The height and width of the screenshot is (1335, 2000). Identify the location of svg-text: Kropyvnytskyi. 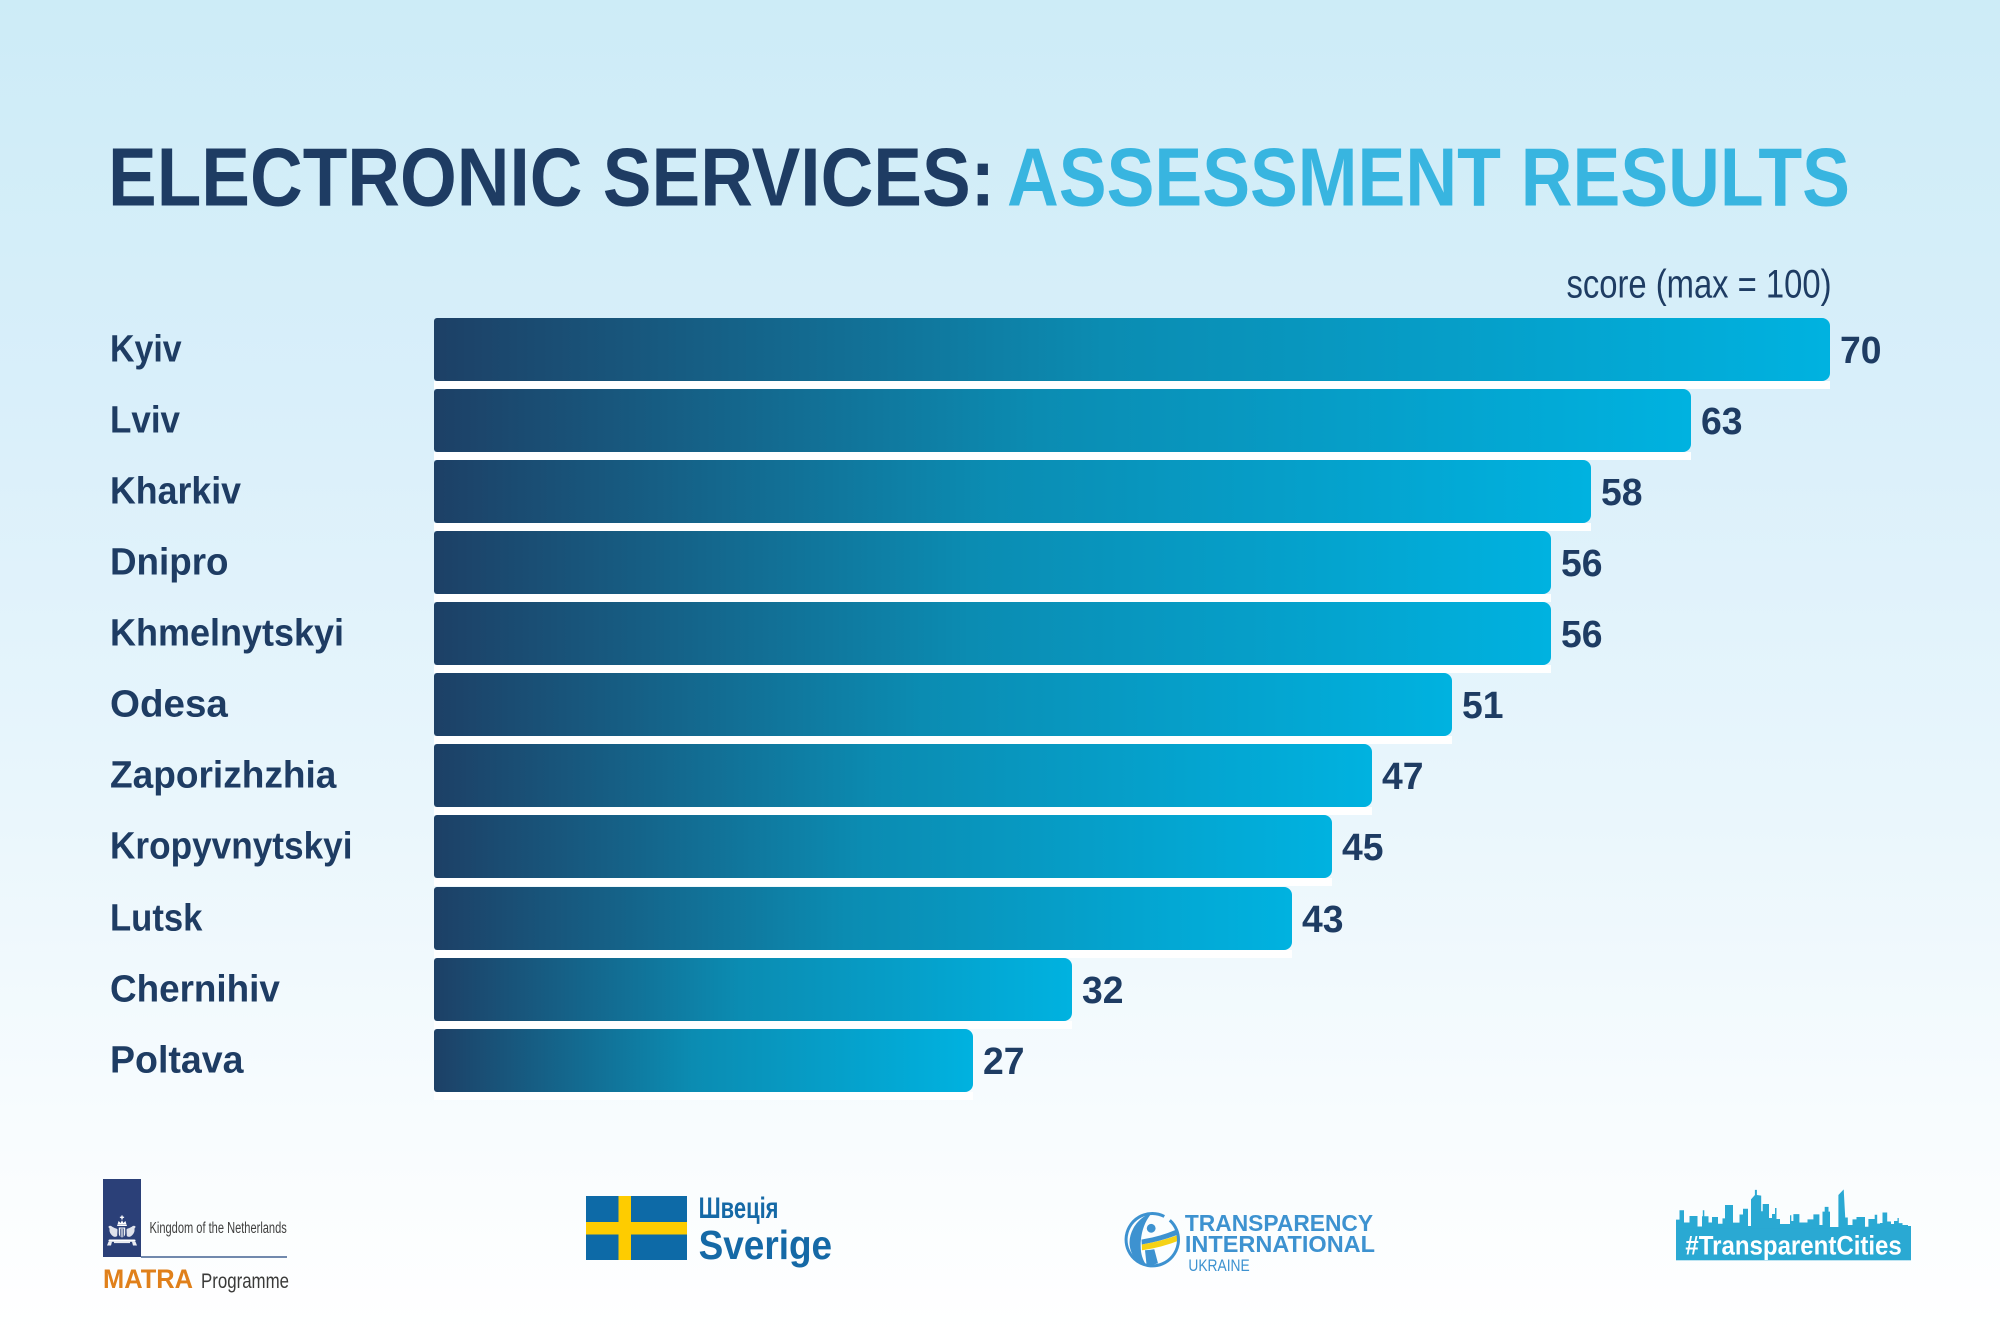
(231, 846).